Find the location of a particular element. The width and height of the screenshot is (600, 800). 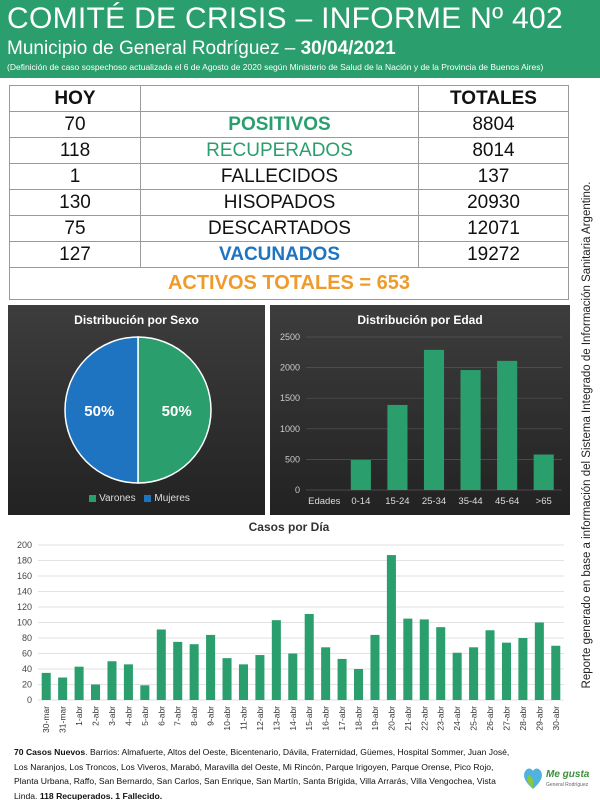

daily-bar-21-abr is located at coordinates (408, 659).